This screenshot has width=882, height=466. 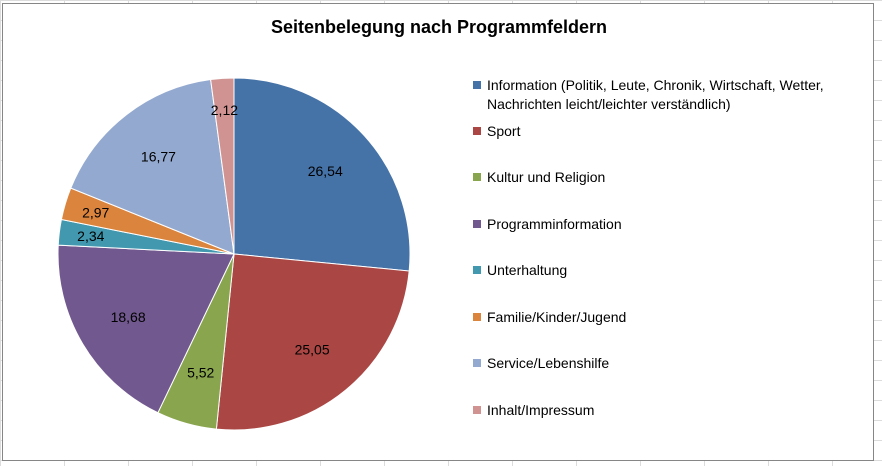 I want to click on legend-item-5: Familie/Kinder/Jugend, so click(x=670, y=317).